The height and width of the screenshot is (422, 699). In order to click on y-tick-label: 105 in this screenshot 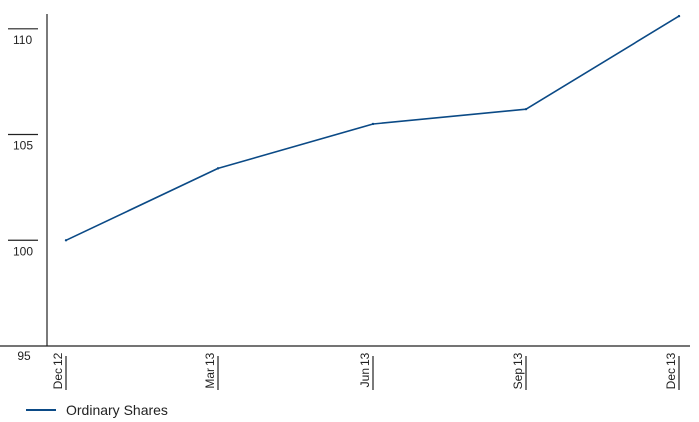, I will do `click(23, 146)`.